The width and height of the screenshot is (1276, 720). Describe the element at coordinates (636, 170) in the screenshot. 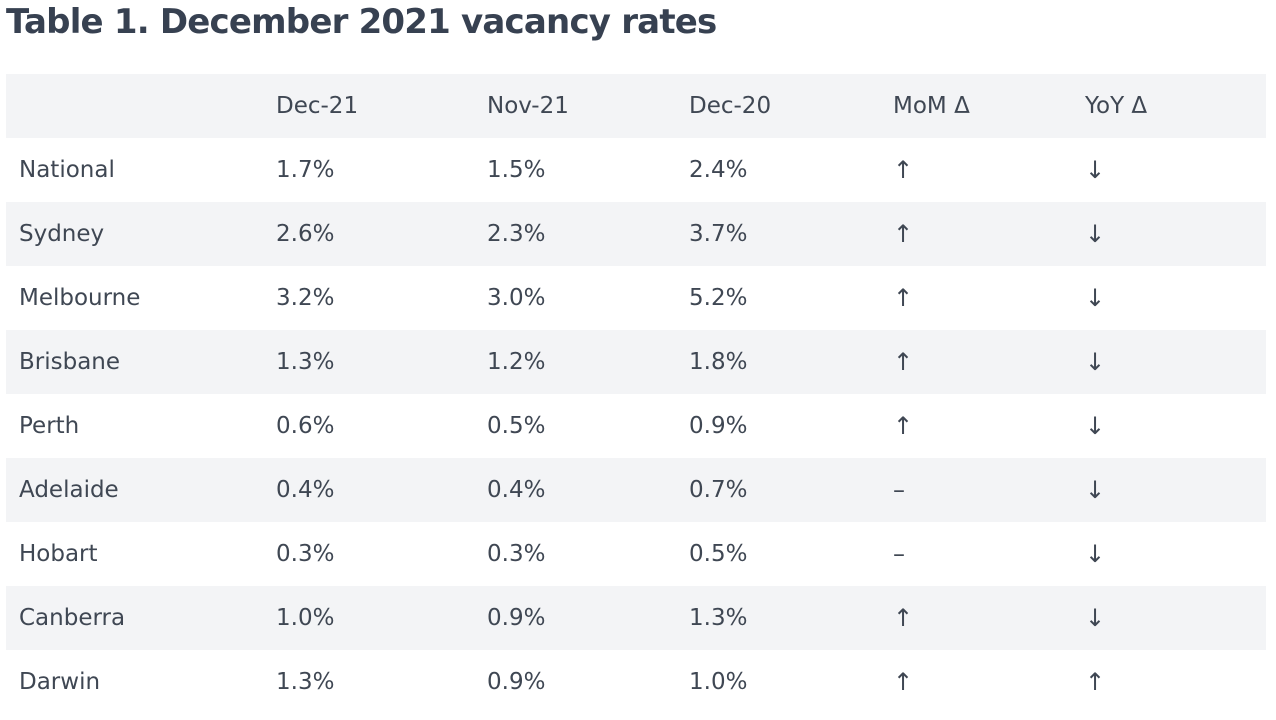

I see `table-row: National 1.7% 1.5% 2.4% ↑ ↓` at that location.